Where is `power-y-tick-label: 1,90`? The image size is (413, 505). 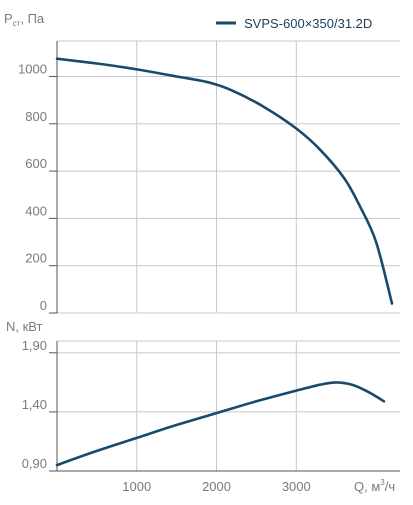 power-y-tick-label: 1,90 is located at coordinates (34, 345).